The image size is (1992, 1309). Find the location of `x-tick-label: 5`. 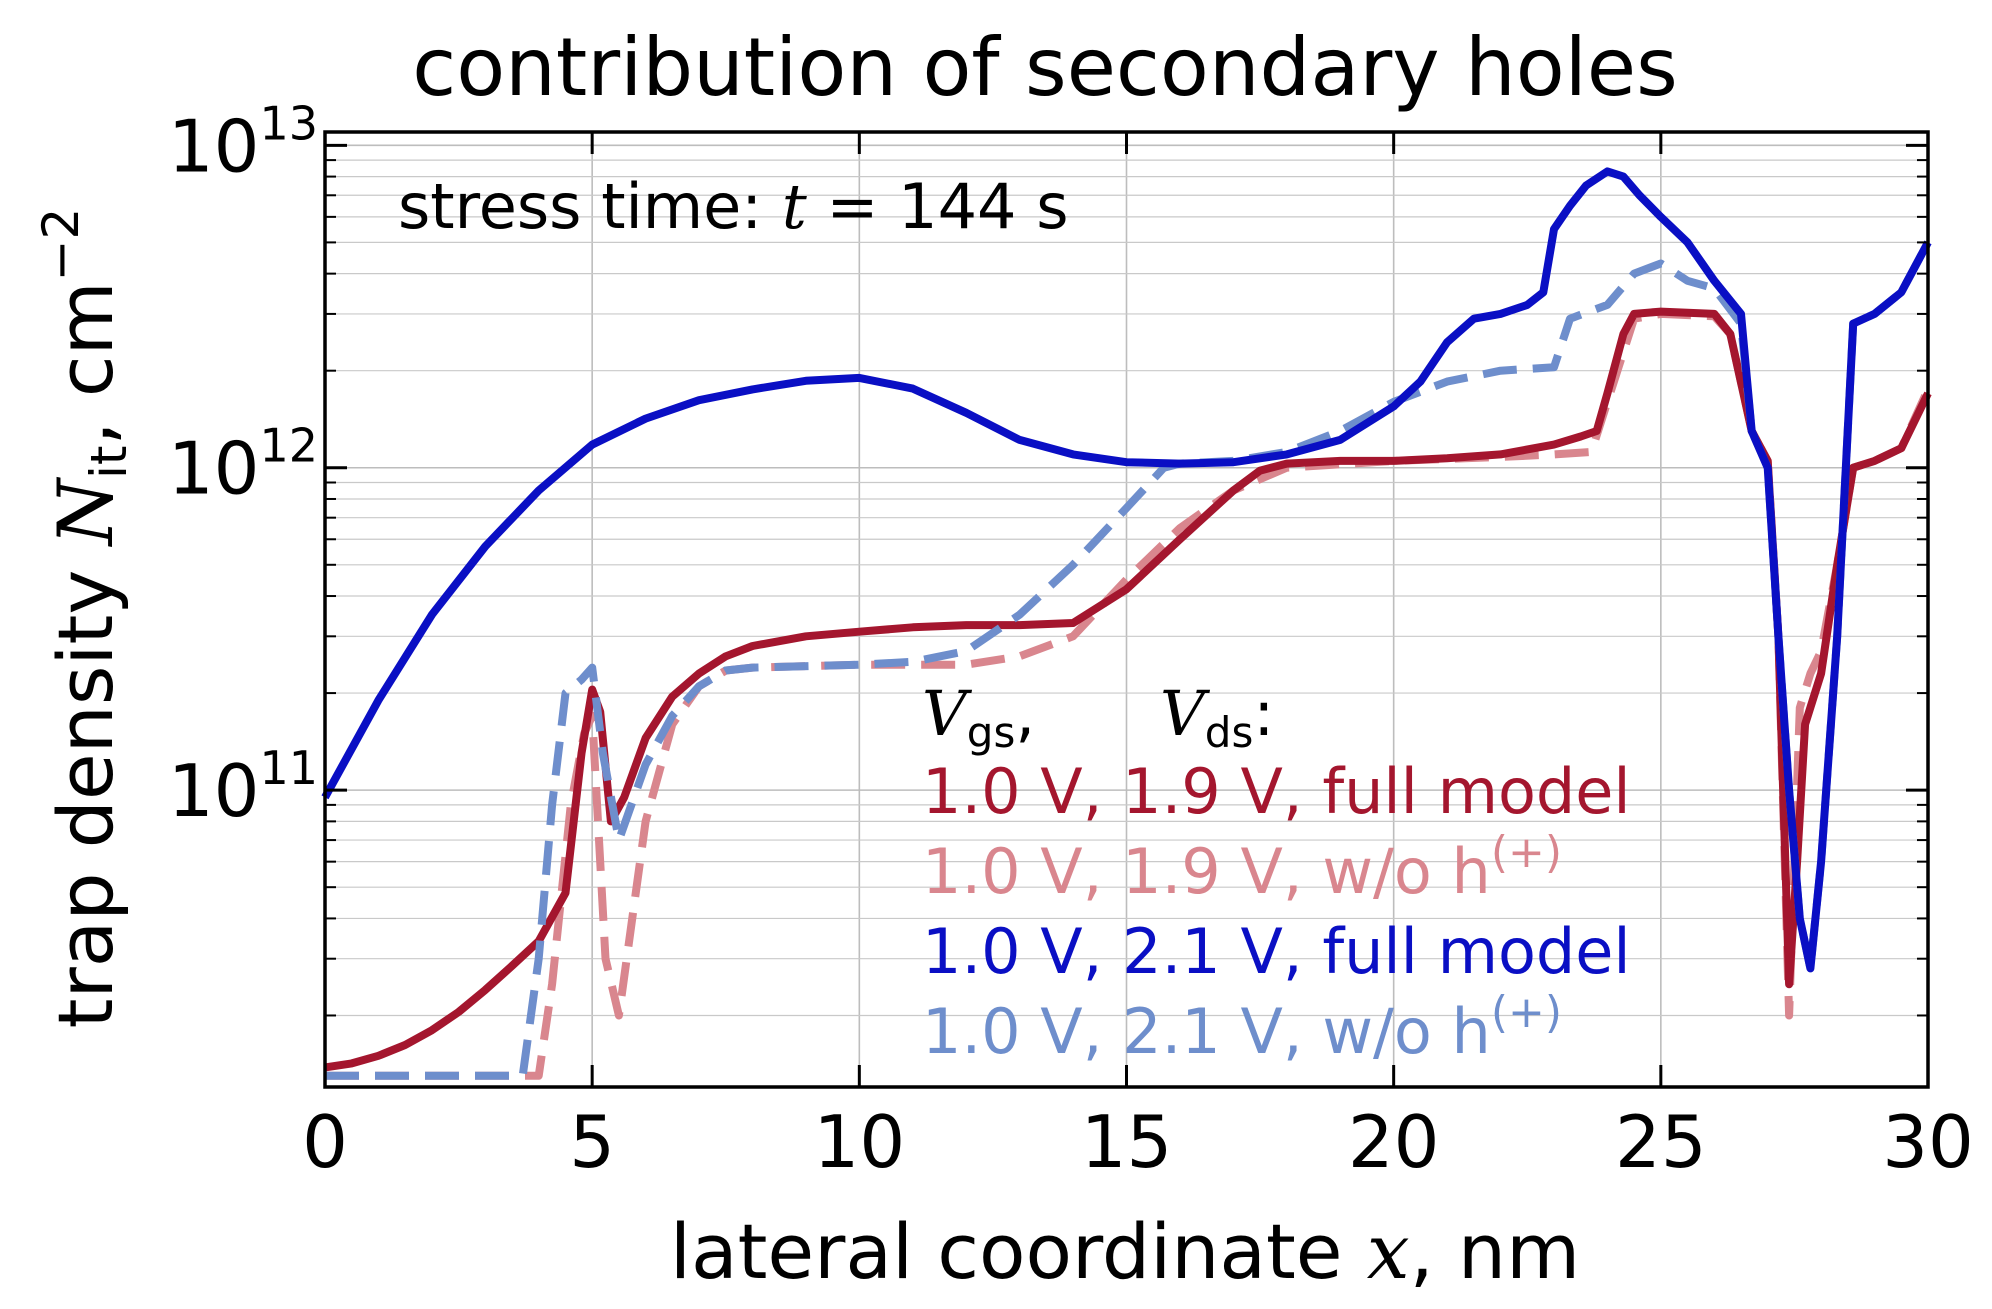

x-tick-label: 5 is located at coordinates (592, 1142).